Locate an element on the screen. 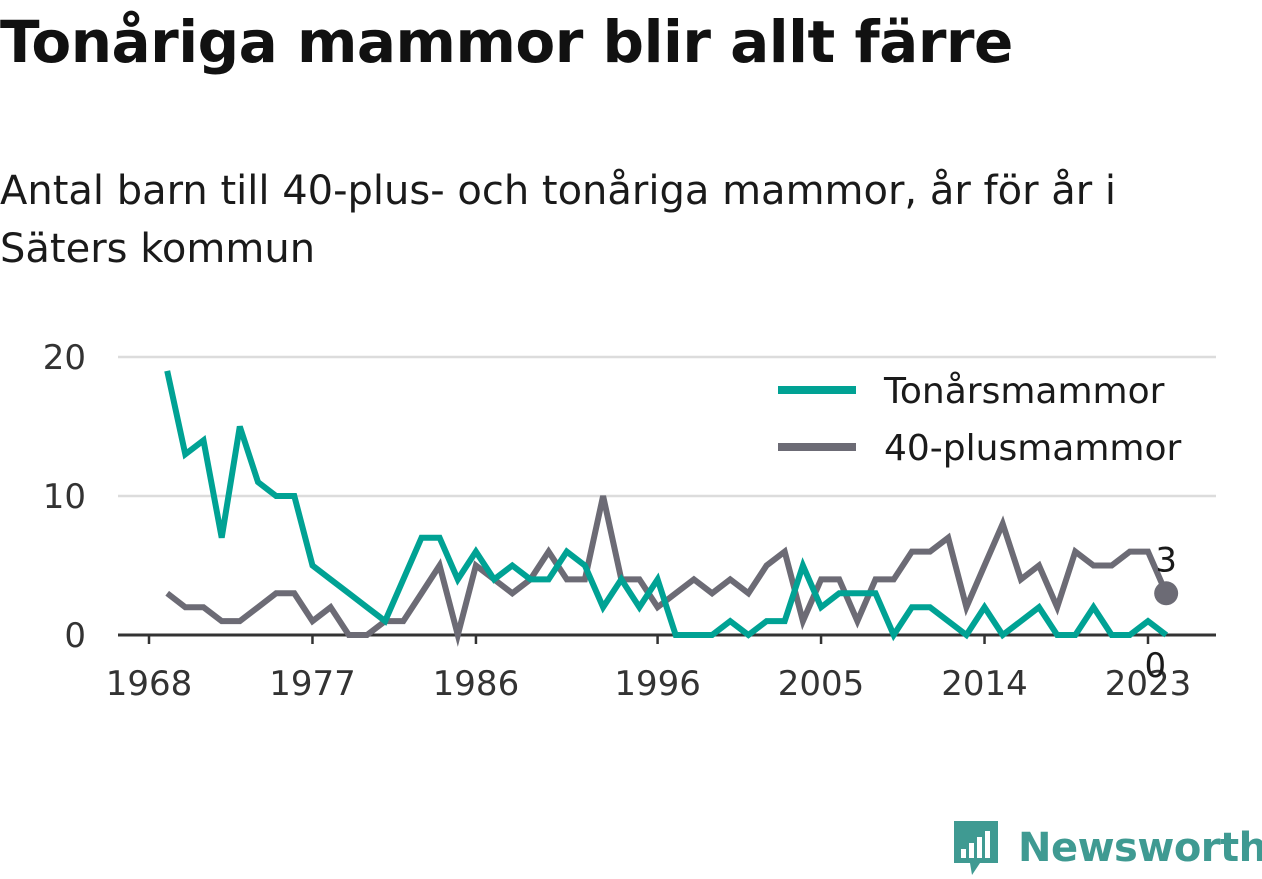  x-tick-label-2023: 2023 is located at coordinates (1148, 684).